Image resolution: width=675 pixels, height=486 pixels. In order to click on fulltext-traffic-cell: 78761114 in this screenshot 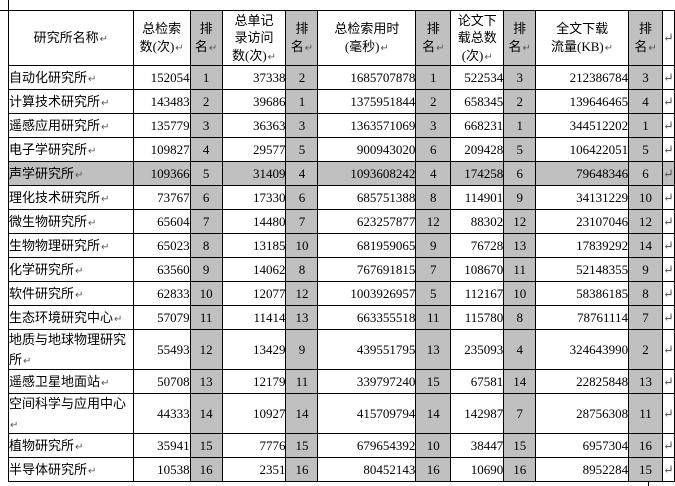, I will do `click(582, 317)`.